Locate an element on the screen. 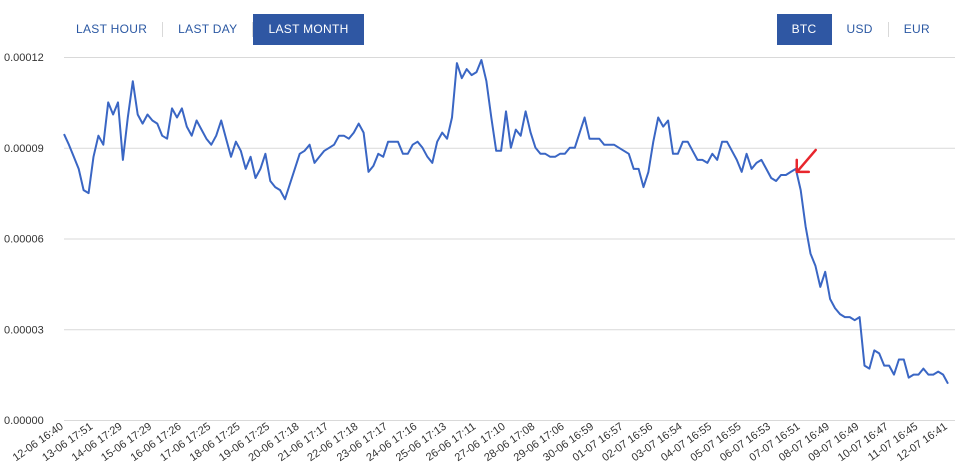 The height and width of the screenshot is (474, 955). time-range-tabs: LAST HOUR LAST DAY LAST MONTH is located at coordinates (212, 29).